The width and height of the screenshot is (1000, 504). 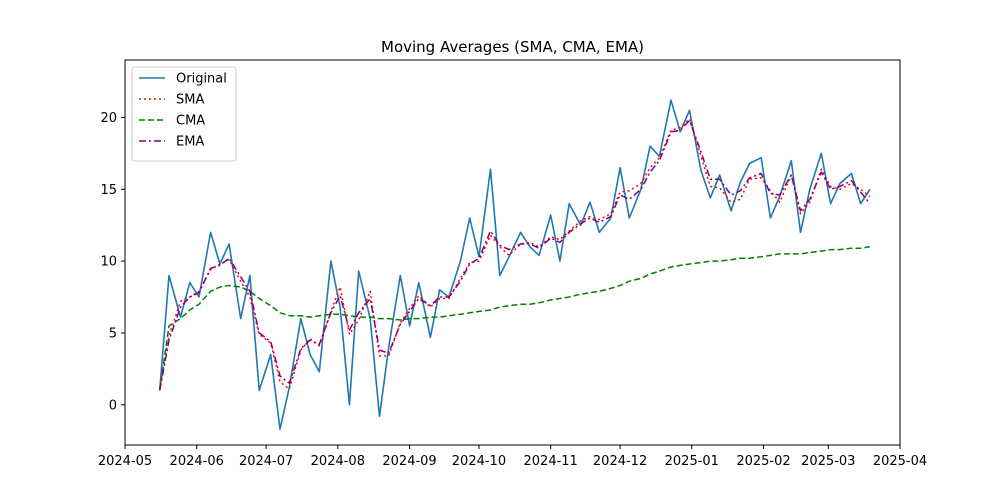 I want to click on y-tick-label: 15, so click(x=108, y=190).